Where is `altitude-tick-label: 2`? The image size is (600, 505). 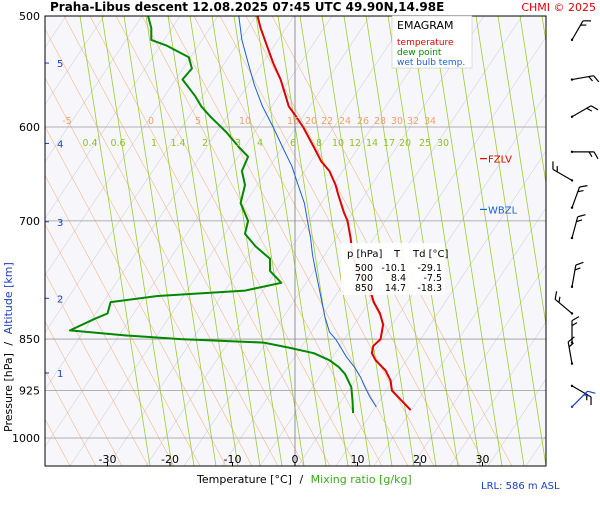 altitude-tick-label: 2 is located at coordinates (60, 299).